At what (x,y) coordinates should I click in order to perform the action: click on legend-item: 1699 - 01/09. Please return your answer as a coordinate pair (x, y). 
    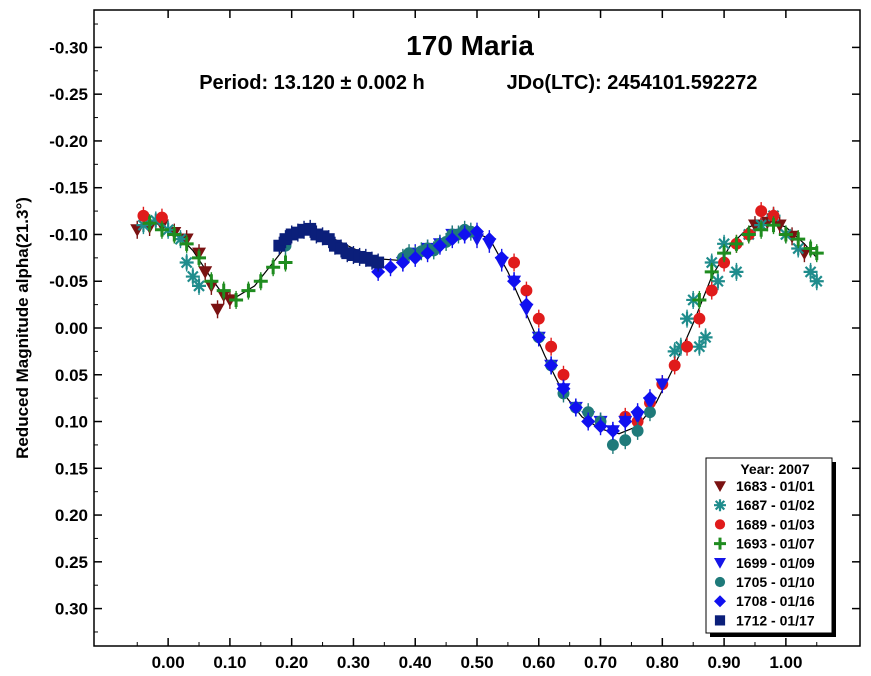
    Looking at the image, I should click on (764, 563).